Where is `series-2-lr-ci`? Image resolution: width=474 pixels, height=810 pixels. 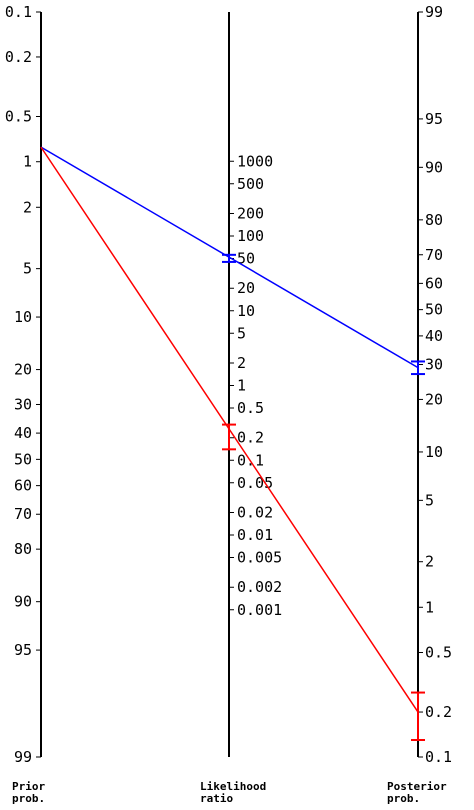
series-2-lr-ci is located at coordinates (229, 437).